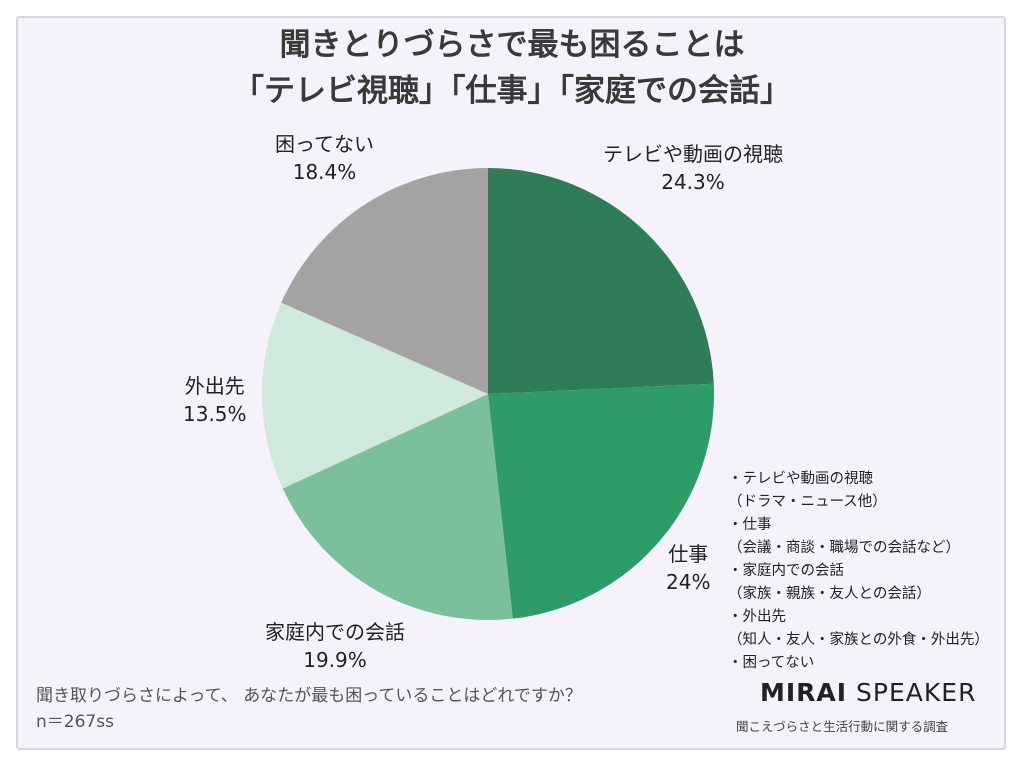  Describe the element at coordinates (512, 91) in the screenshot. I see `title-line-2: 「テレビ視聴」「仕事」「家庭での会話」` at that location.